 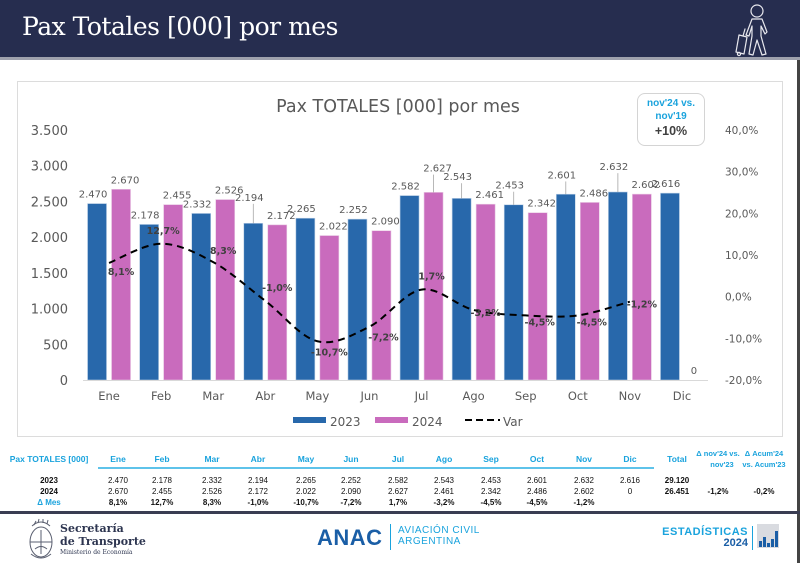 What do you see at coordinates (485, 313) in the screenshot?
I see `var-label: -3,2%` at bounding box center [485, 313].